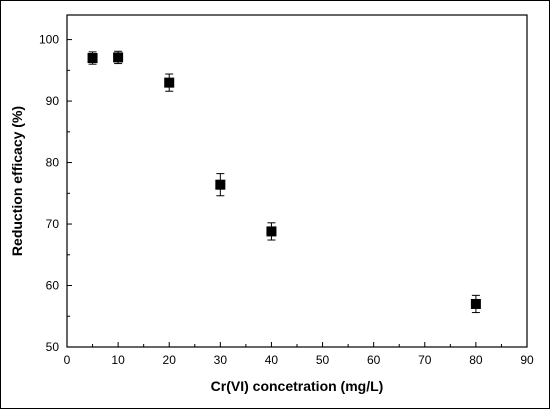  What do you see at coordinates (53, 347) in the screenshot?
I see `y-tick-label: 50` at bounding box center [53, 347].